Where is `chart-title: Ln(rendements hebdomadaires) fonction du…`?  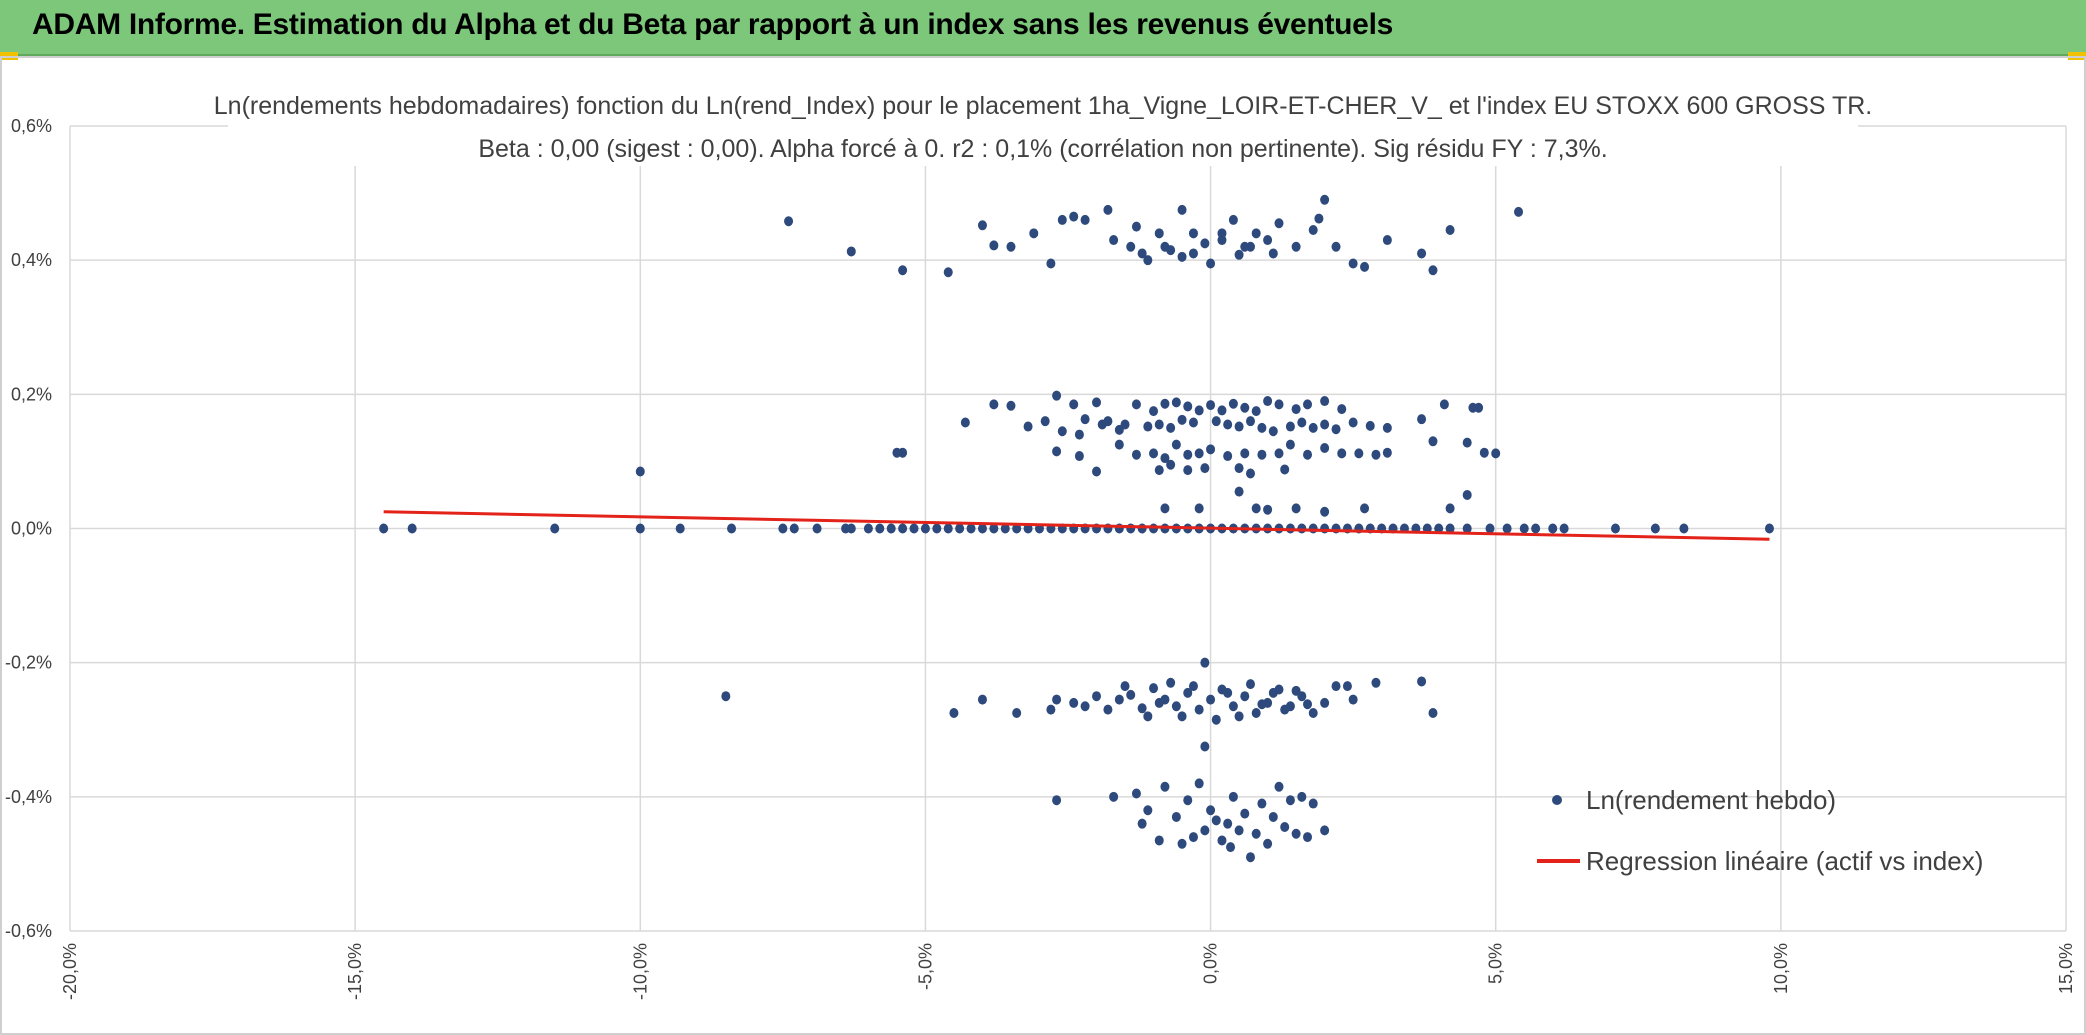
chart-title: Ln(rendements hebdomadaires) fonction du… is located at coordinates (1043, 126).